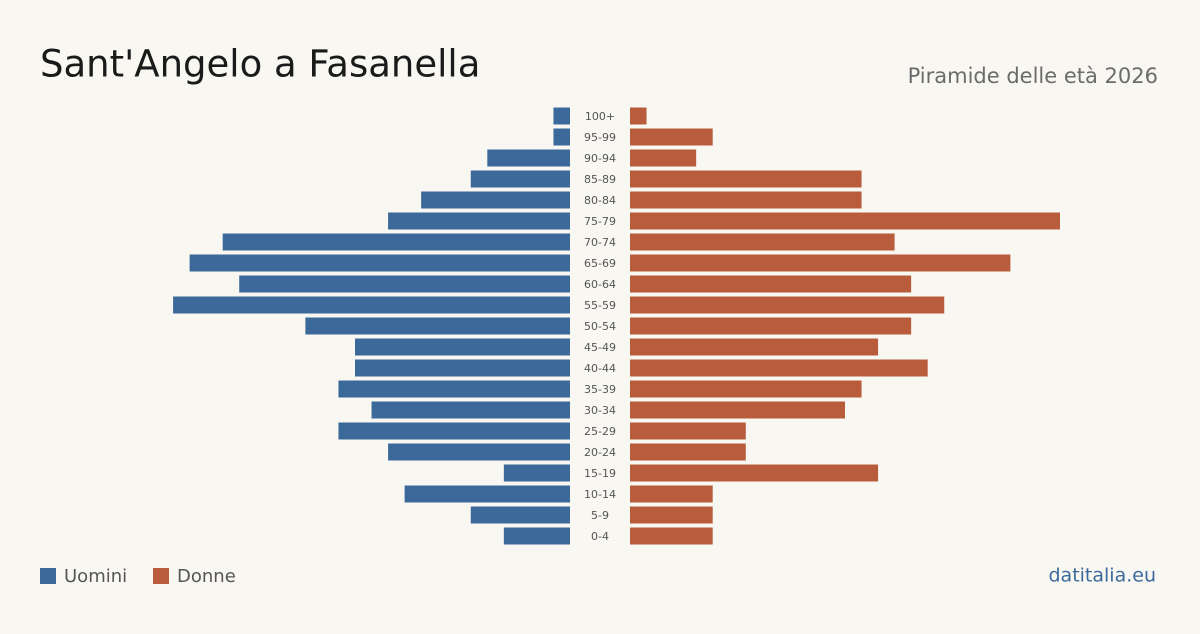 The height and width of the screenshot is (634, 1200). Describe the element at coordinates (1103, 576) in the screenshot. I see `site-link: datitalia.eu` at that location.